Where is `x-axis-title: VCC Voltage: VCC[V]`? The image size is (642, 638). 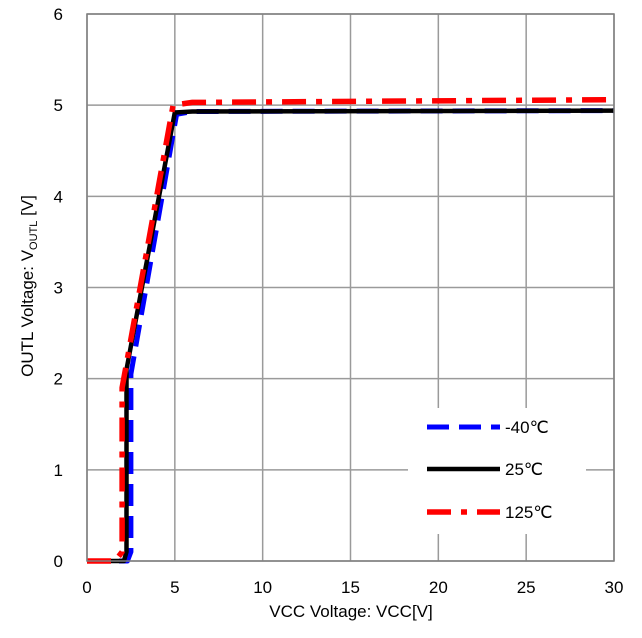 x-axis-title: VCC Voltage: VCC[V] is located at coordinates (350, 611).